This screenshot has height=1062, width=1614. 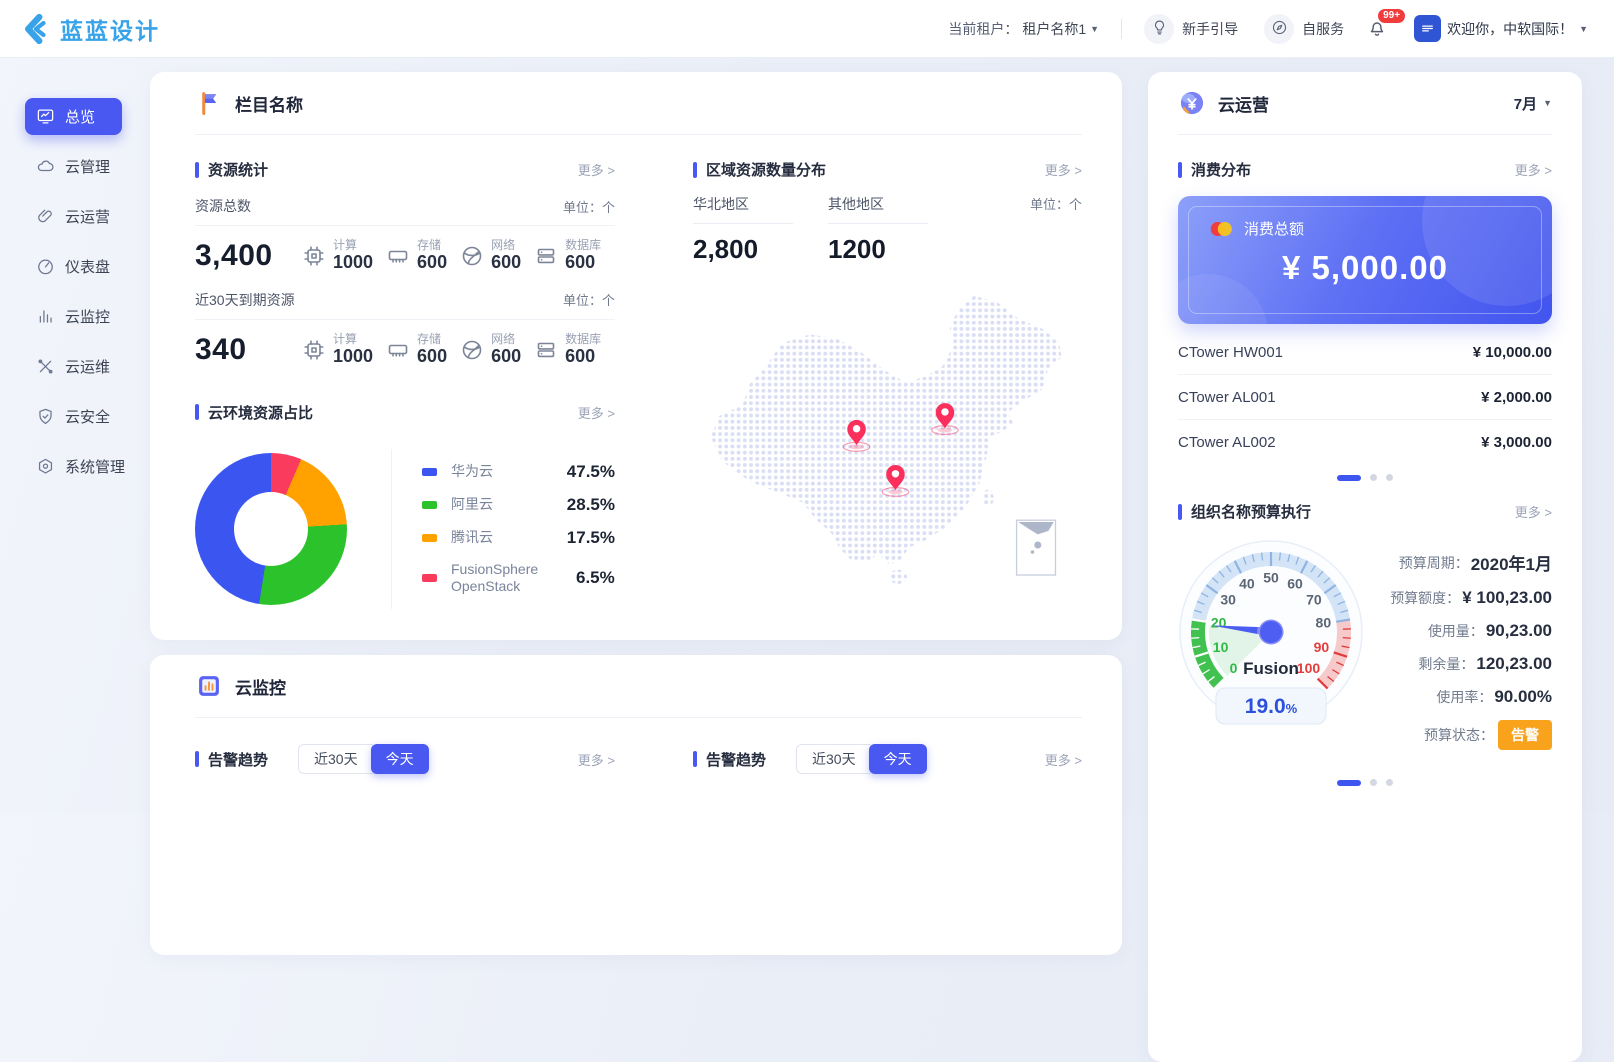 What do you see at coordinates (1510, 29) in the screenshot?
I see `welcome-text: 欢迎你，中软国际！` at bounding box center [1510, 29].